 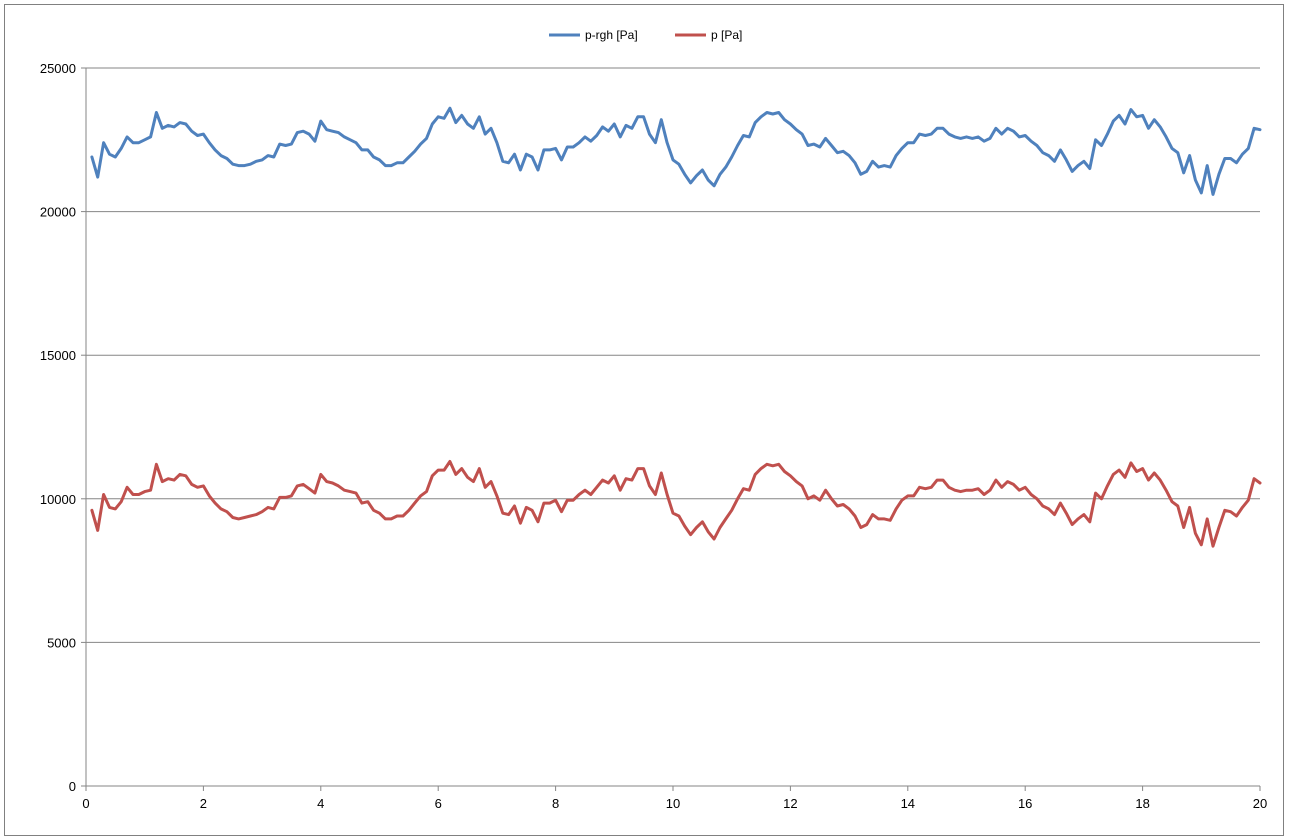 I want to click on y-tick-label: 0, so click(x=72, y=786).